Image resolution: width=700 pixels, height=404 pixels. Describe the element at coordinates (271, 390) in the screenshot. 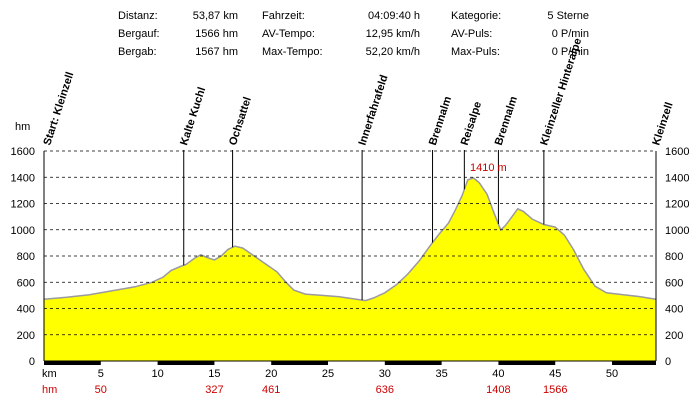

I see `cumulative-hm-value: 461` at that location.